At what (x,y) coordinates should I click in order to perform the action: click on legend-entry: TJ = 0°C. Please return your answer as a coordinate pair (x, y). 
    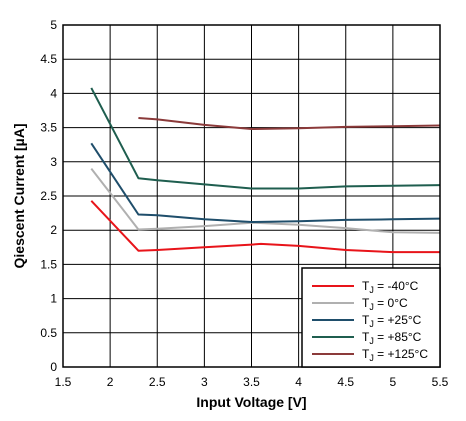
    Looking at the image, I should click on (385, 304).